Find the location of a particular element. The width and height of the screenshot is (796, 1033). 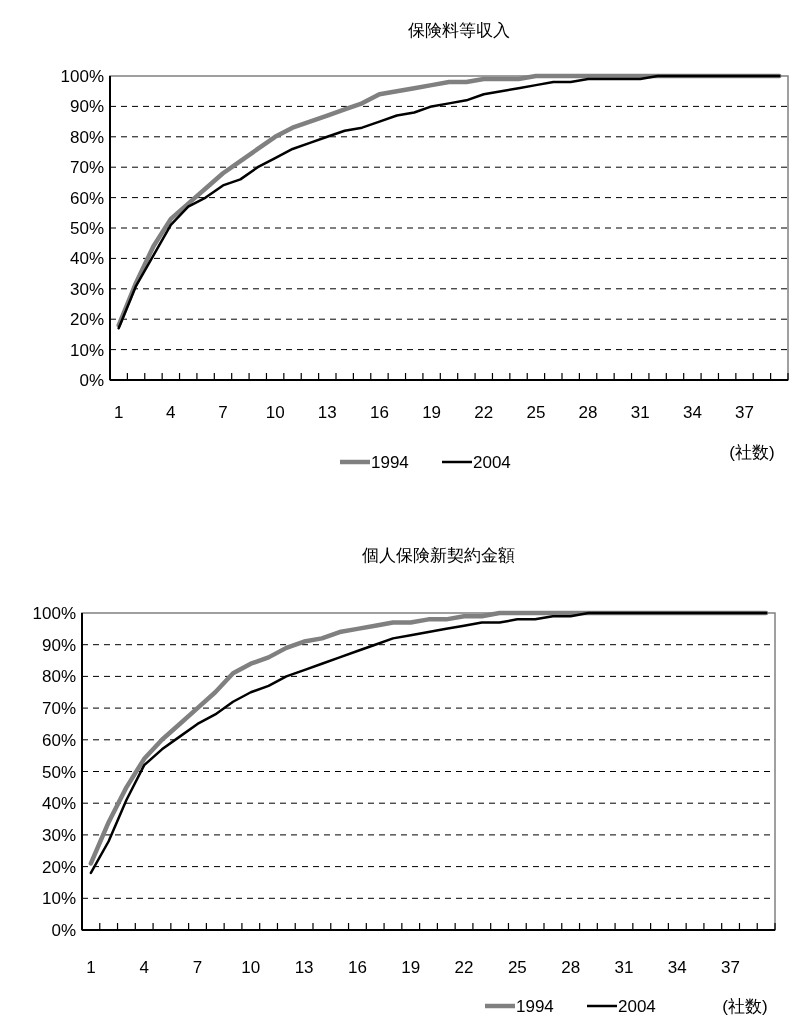

chart-title: 保険料等収入 is located at coordinates (459, 30).